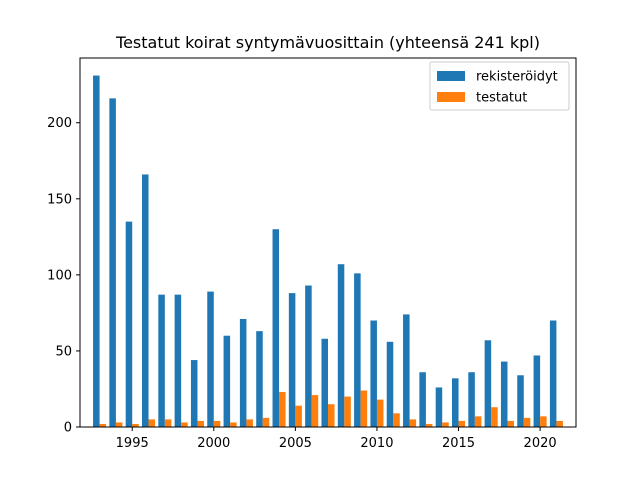 The width and height of the screenshot is (640, 480). Describe the element at coordinates (341, 345) in the screenshot. I see `bar-rekisteroidyt-2008` at that location.